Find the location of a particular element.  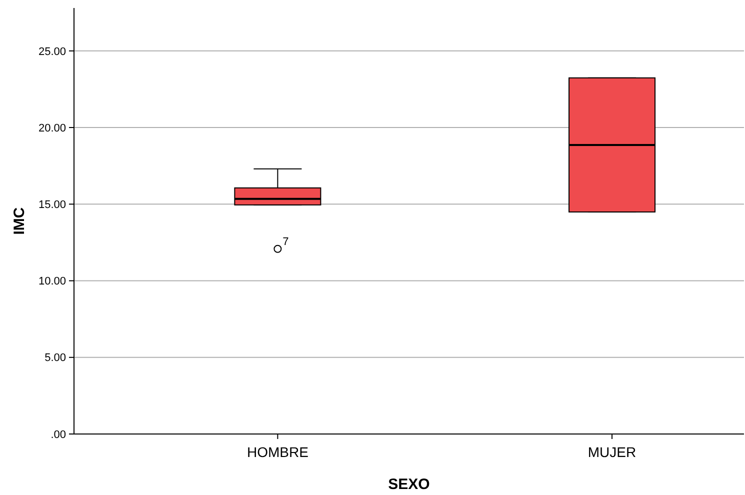

y-axis-title: IMC is located at coordinates (19, 221).